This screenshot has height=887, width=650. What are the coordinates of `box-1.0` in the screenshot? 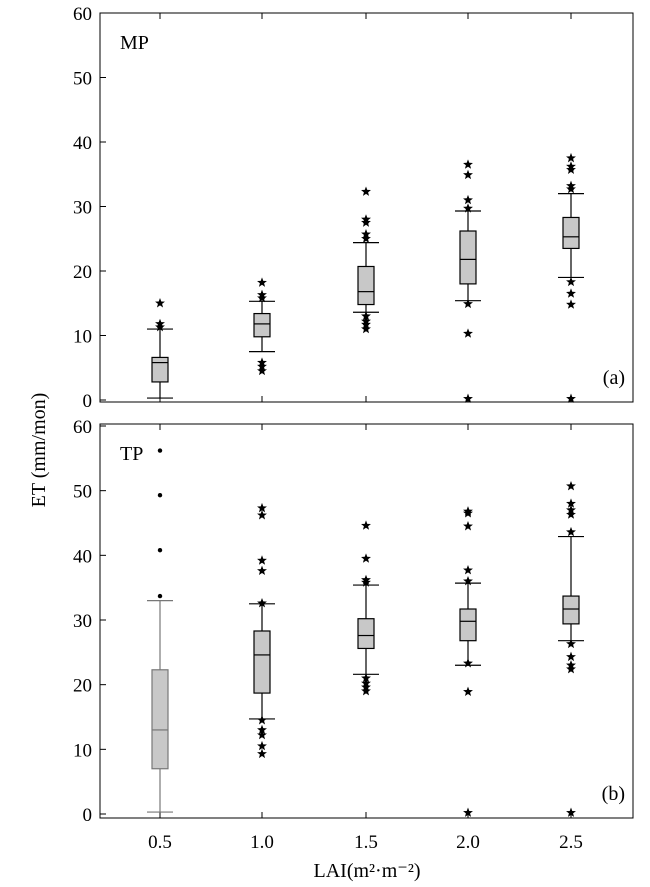 It's located at (262, 630).